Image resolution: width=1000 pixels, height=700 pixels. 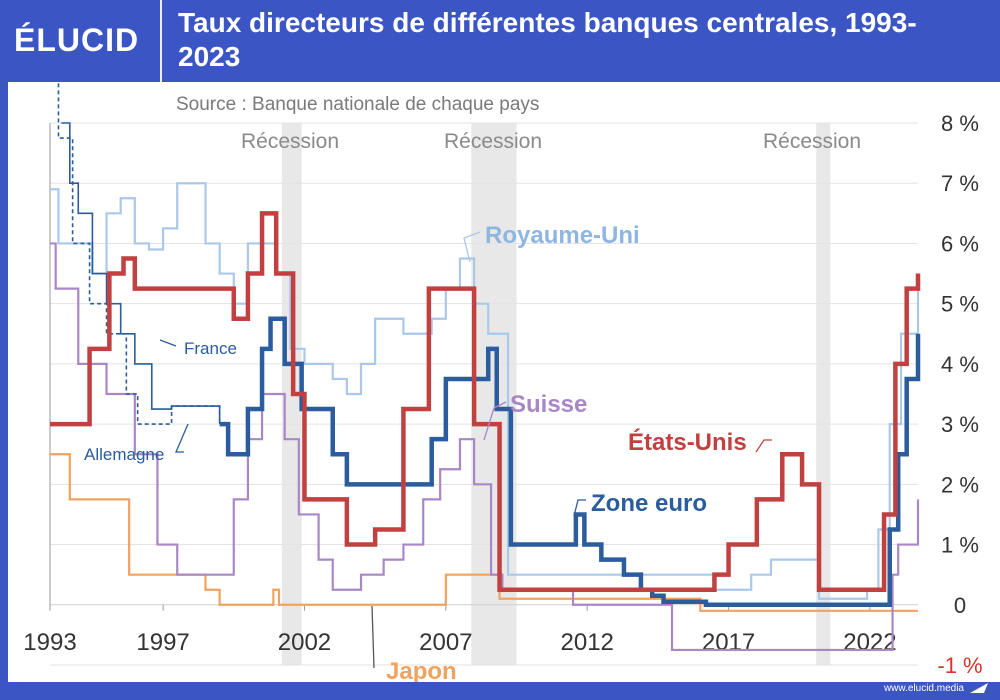 What do you see at coordinates (960, 123) in the screenshot?
I see `y-tick-label: 8 %` at bounding box center [960, 123].